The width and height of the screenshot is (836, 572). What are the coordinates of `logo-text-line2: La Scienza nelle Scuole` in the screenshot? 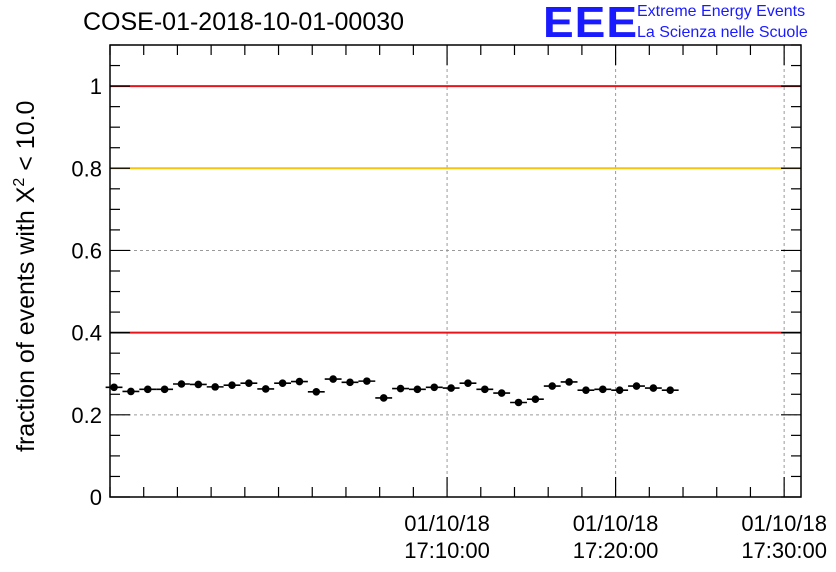 It's located at (722, 32).